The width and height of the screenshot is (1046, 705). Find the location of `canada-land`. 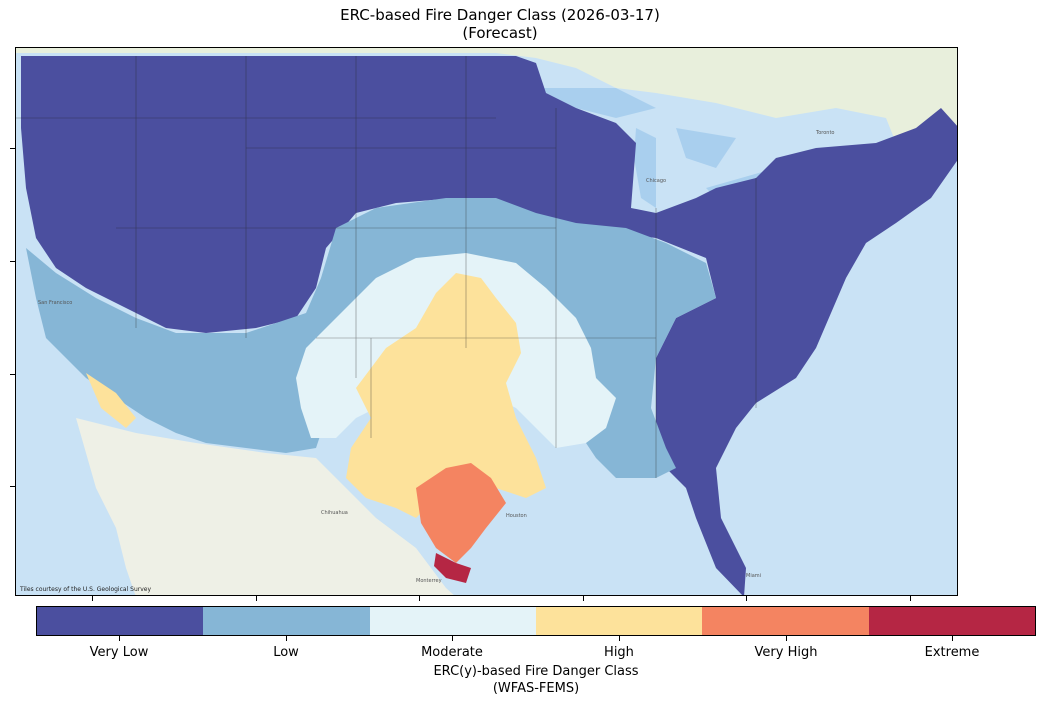

canada-land is located at coordinates (486, 95).